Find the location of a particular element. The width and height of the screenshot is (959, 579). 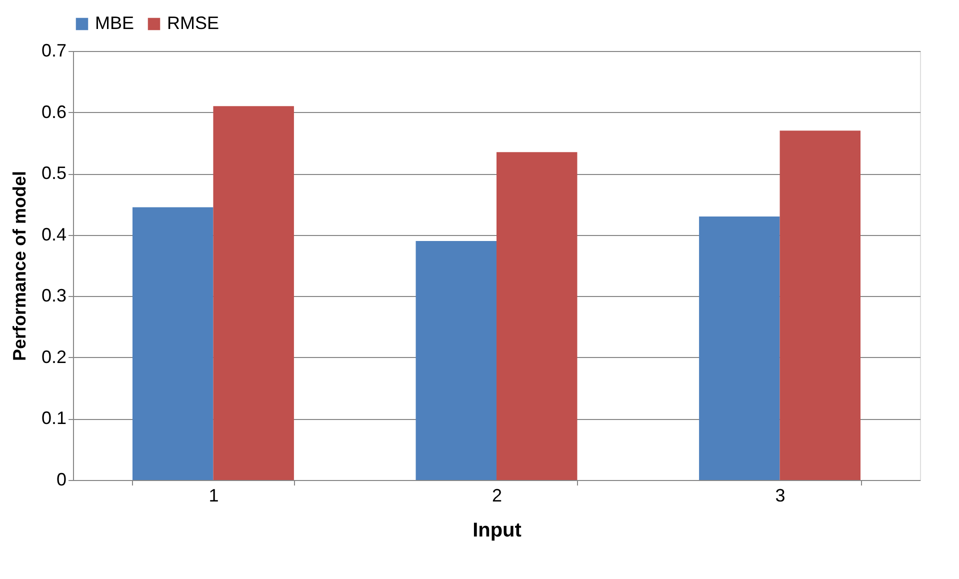

x-axis-title: Input is located at coordinates (497, 531).